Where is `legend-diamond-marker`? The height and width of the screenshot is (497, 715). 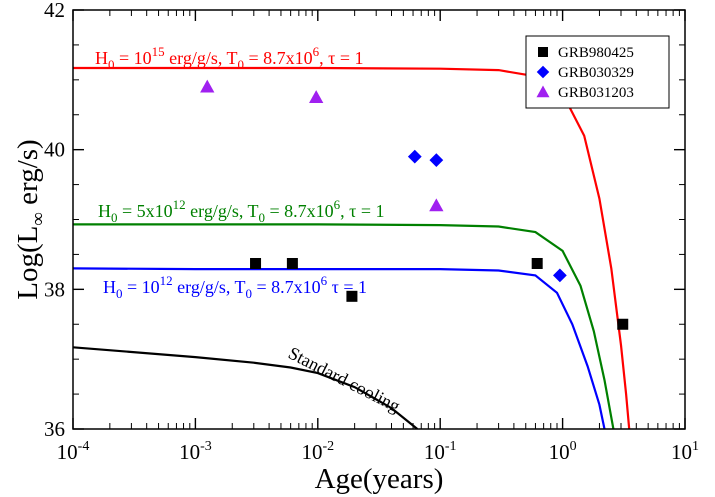 legend-diamond-marker is located at coordinates (543, 72).